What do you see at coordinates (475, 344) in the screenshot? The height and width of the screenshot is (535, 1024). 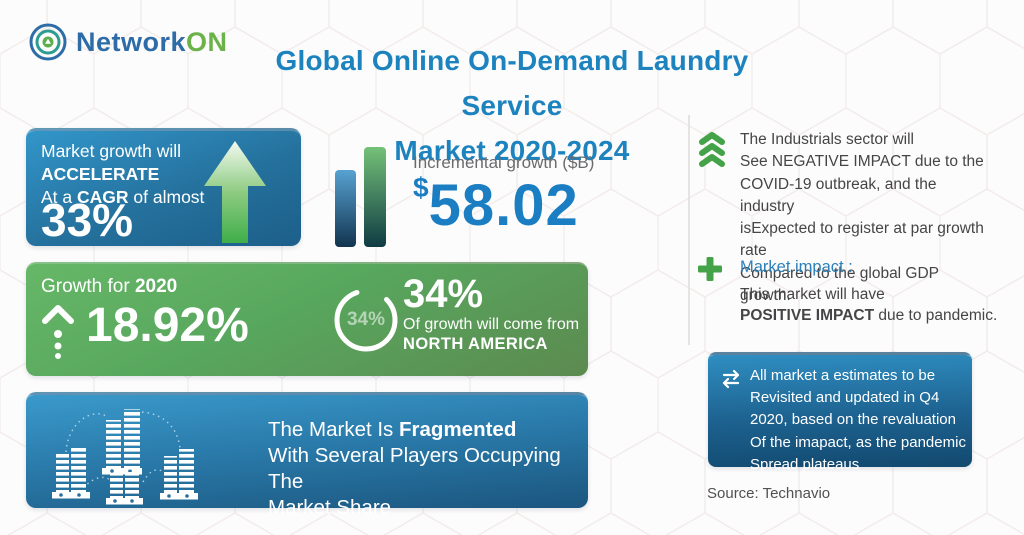 I see `share-line2: NORTH AMERICA` at bounding box center [475, 344].